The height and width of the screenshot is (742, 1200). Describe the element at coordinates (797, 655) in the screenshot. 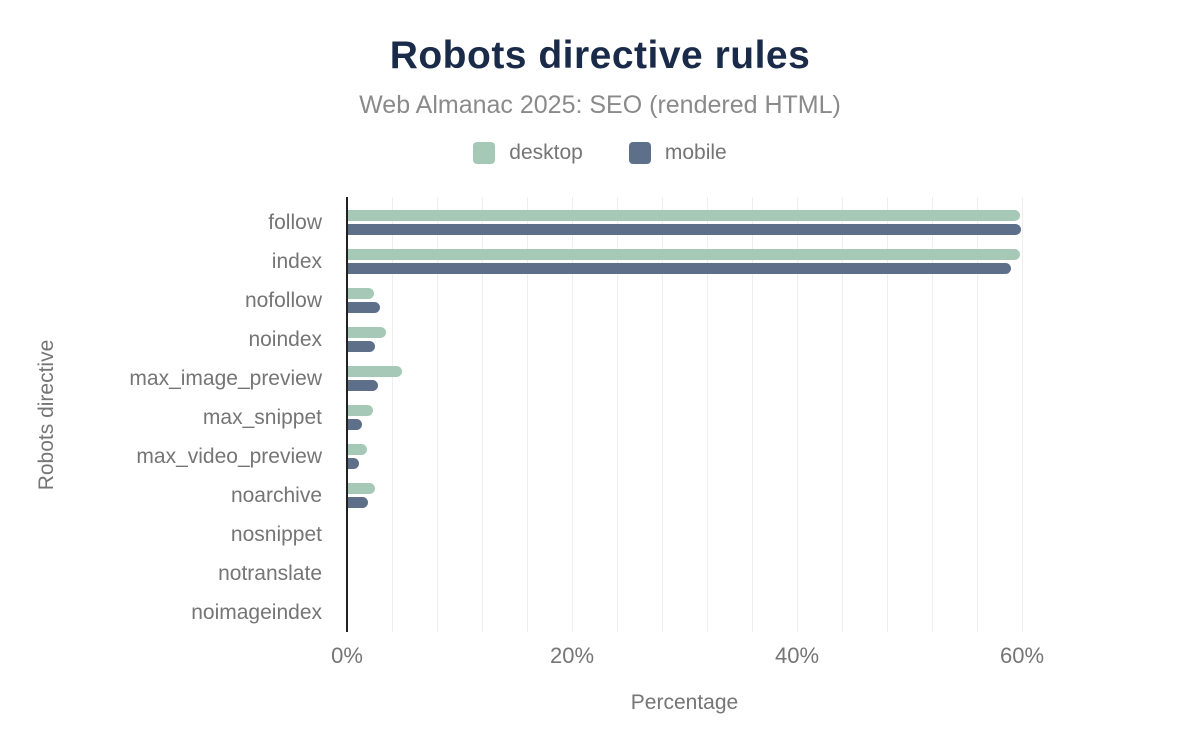

I see `x-tick-label: 40%` at that location.